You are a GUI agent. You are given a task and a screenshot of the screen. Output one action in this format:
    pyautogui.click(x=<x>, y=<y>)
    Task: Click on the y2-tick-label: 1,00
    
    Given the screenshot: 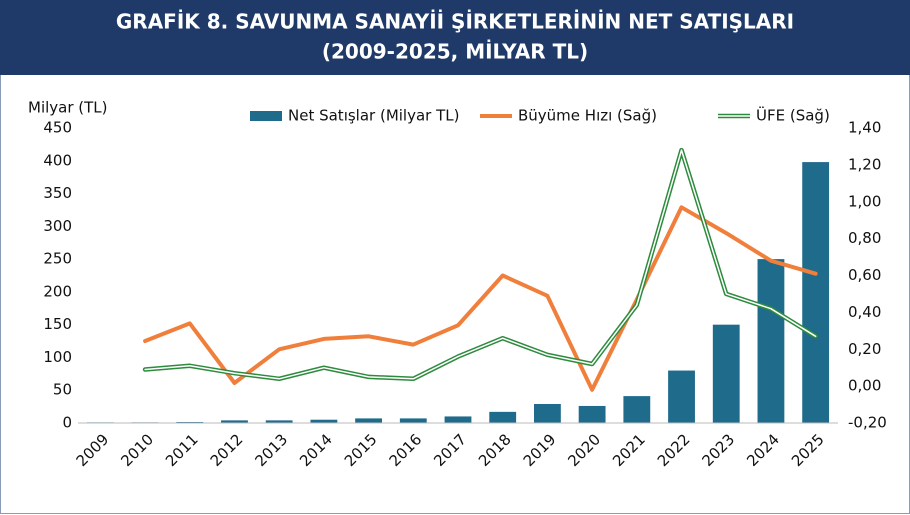 What is the action you would take?
    pyautogui.click(x=864, y=201)
    